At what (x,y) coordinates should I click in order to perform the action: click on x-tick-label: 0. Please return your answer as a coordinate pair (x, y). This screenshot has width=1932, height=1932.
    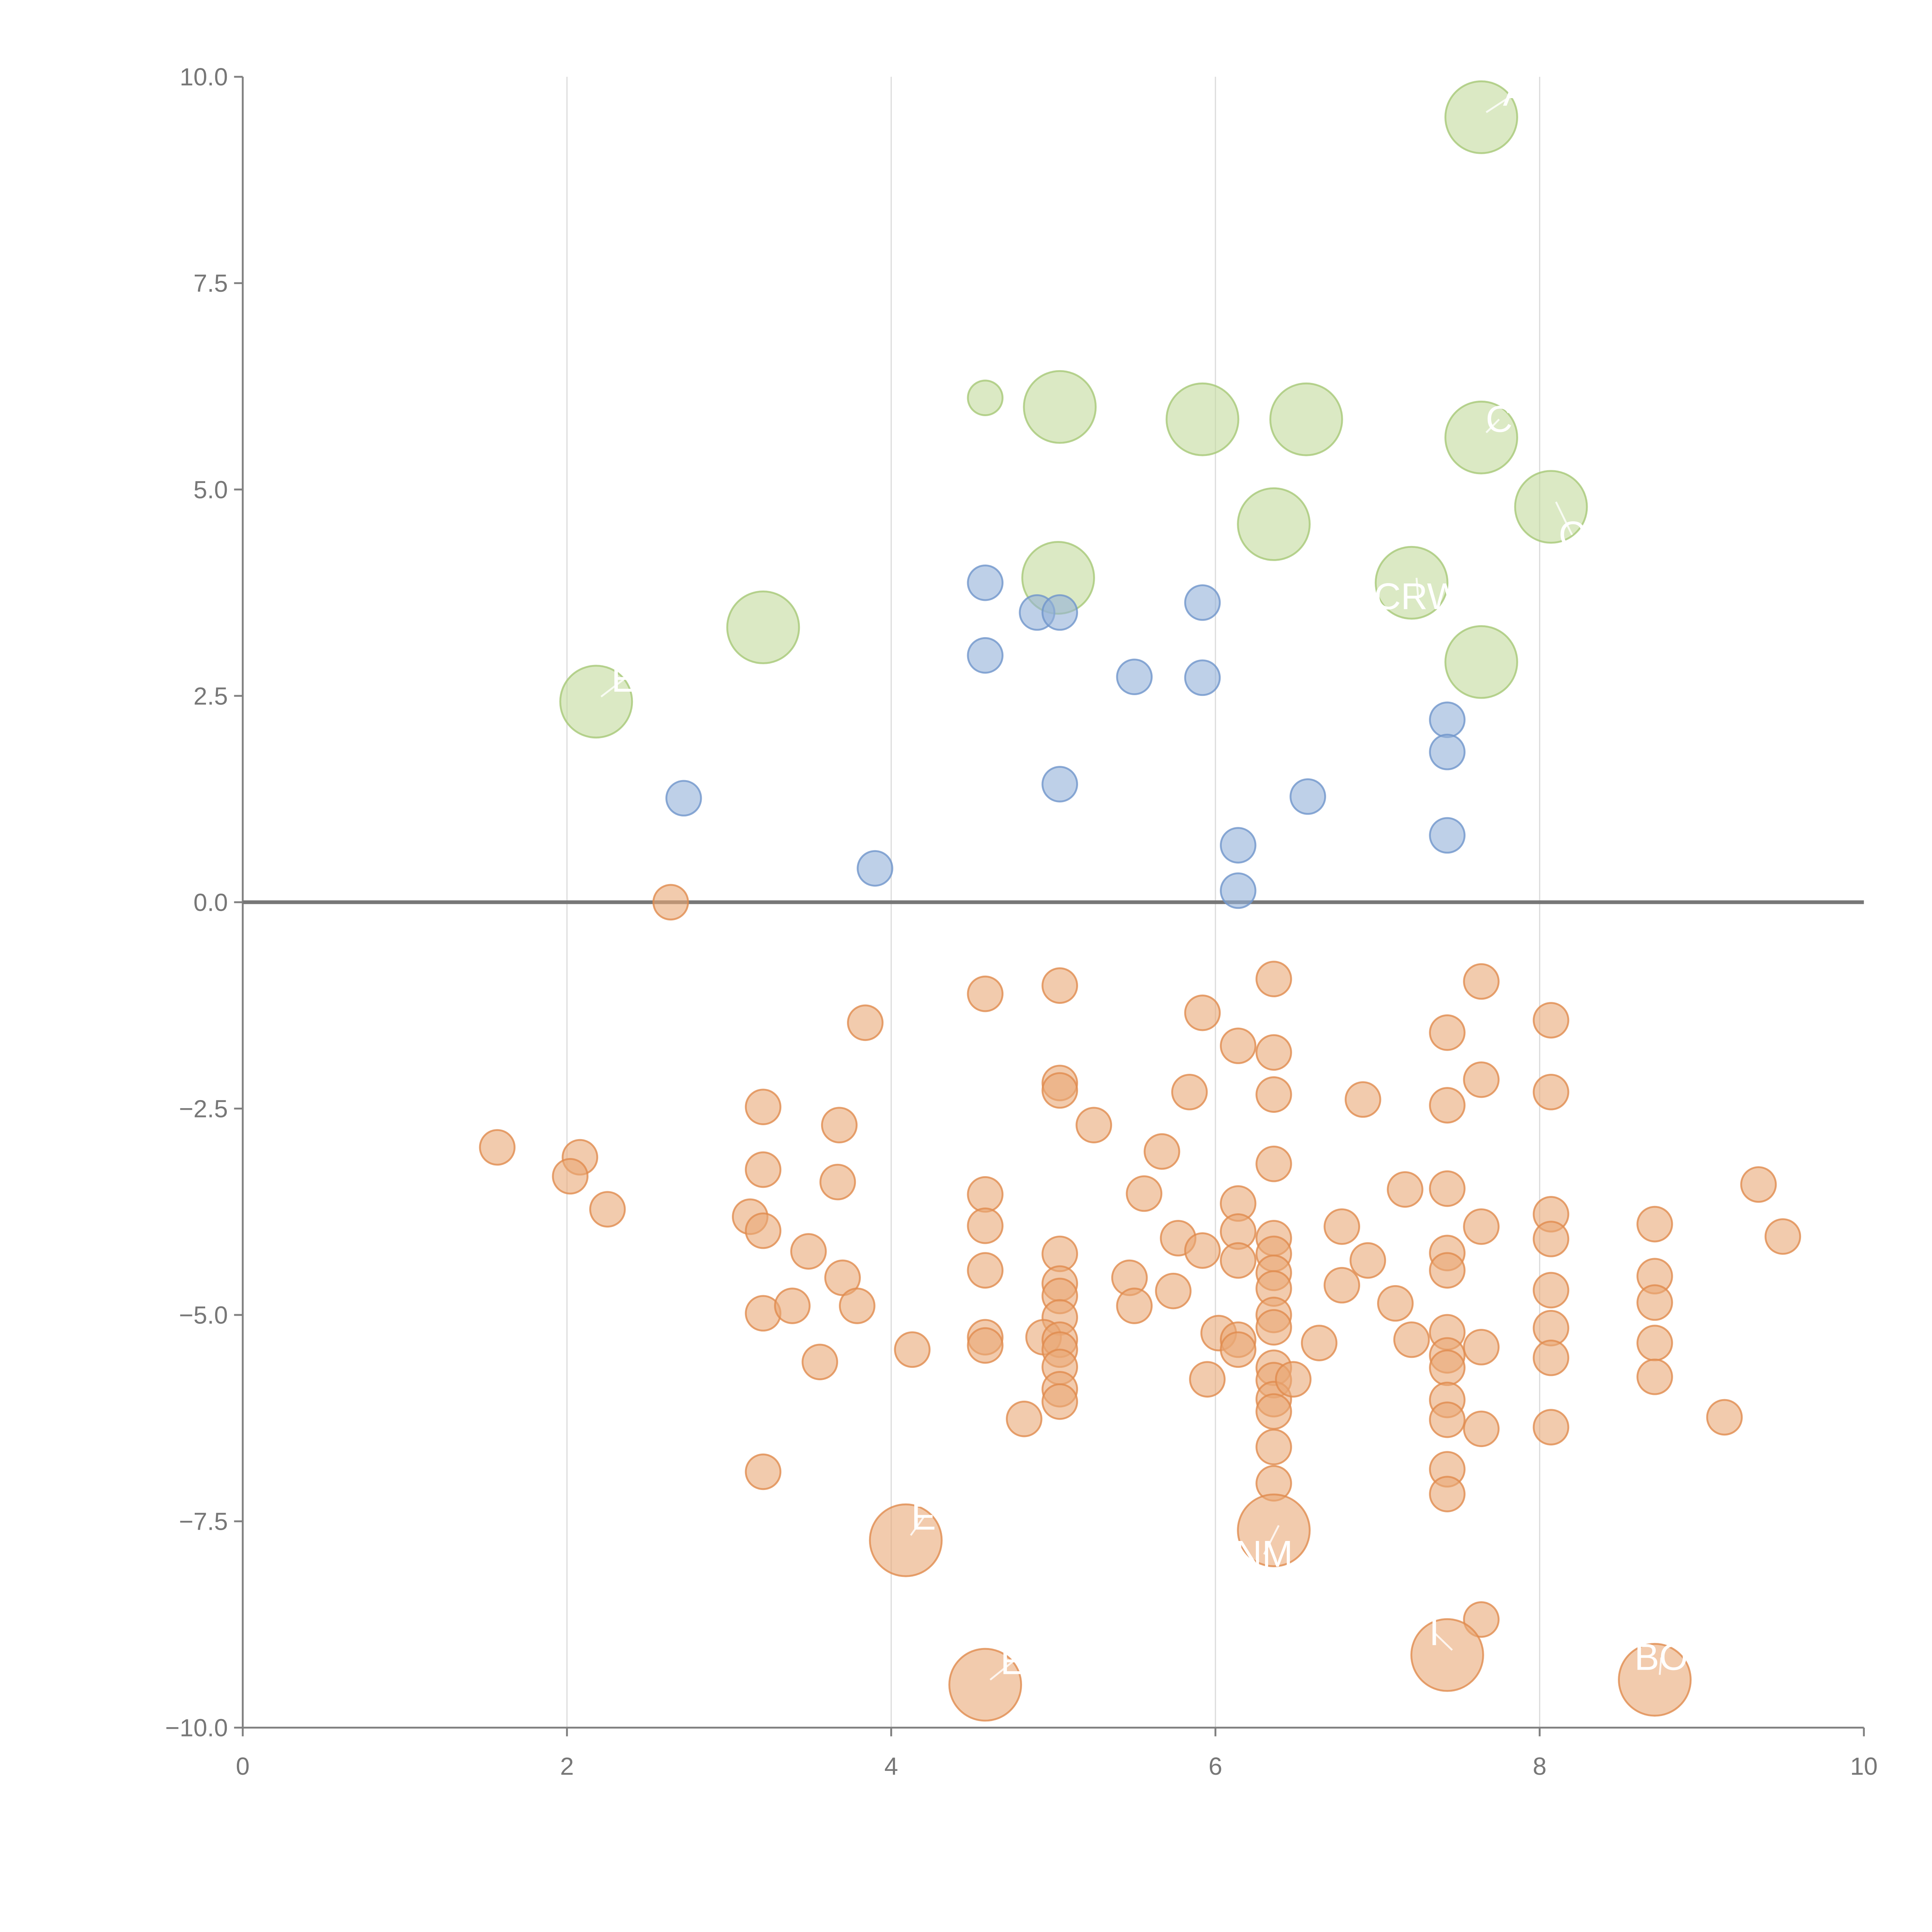
    Looking at the image, I should click on (243, 1766).